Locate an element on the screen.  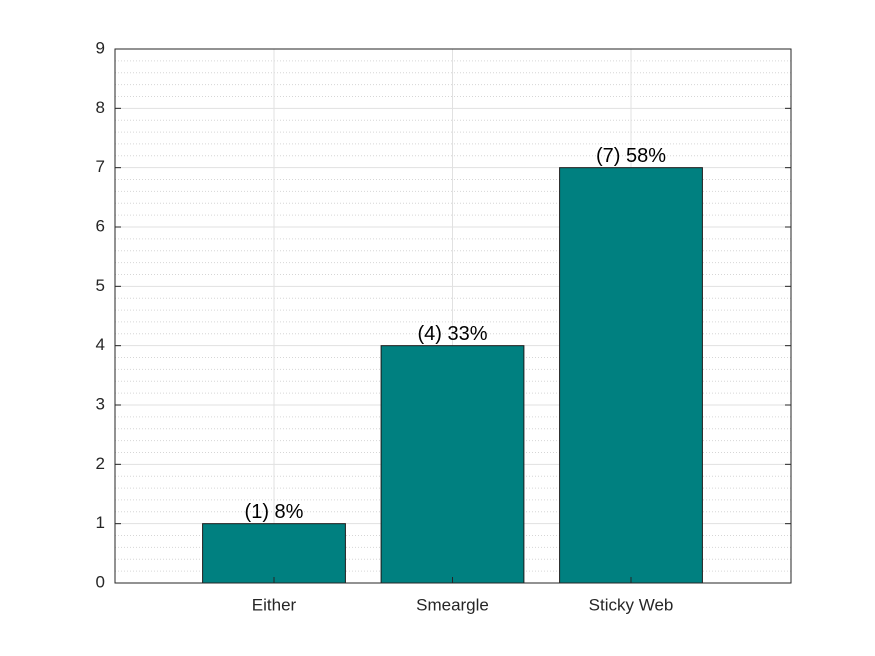
y-tick-label: 4 is located at coordinates (100, 344).